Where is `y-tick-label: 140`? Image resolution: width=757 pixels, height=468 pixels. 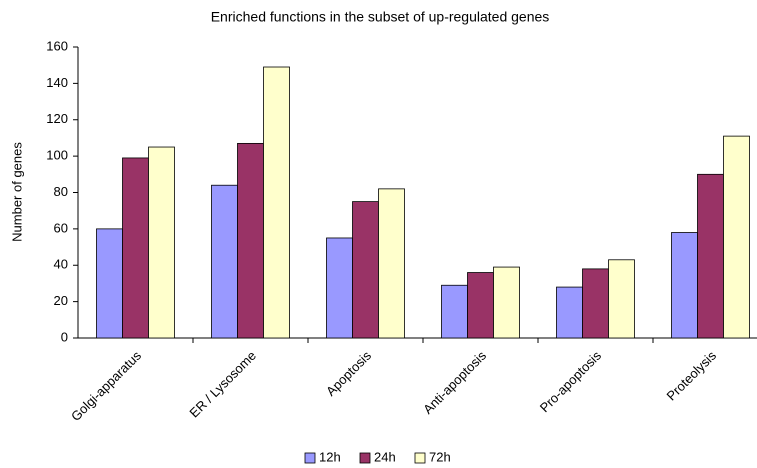
y-tick-label: 140 is located at coordinates (57, 82).